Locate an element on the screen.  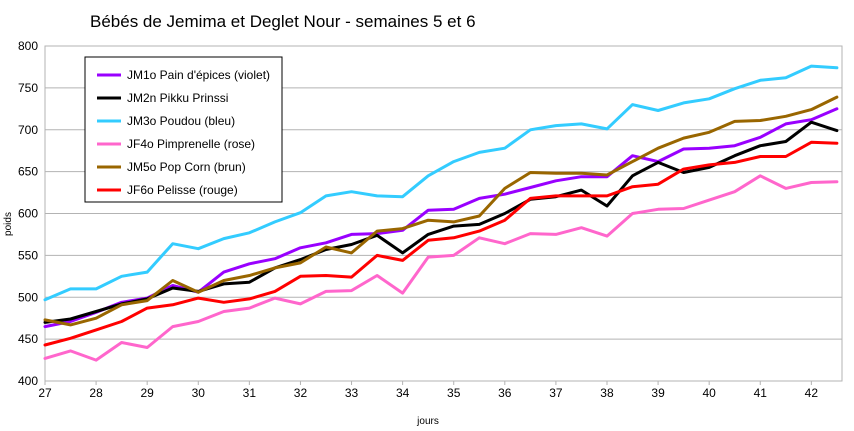
y-axis-ticks: 400 450 500 550 600 650 700 750 800 is located at coordinates (28, 213).